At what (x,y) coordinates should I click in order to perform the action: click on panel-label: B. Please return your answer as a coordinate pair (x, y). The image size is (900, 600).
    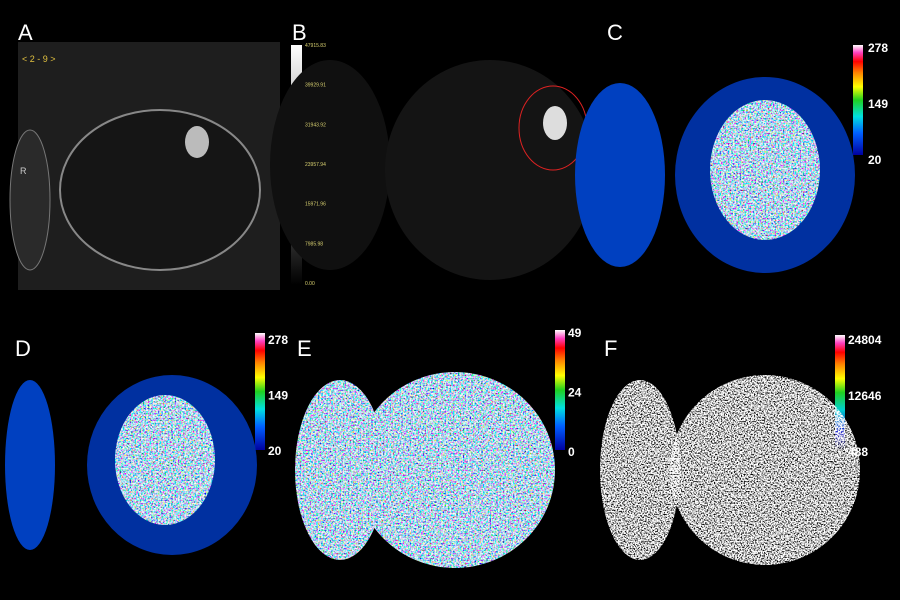
    Looking at the image, I should click on (299, 32).